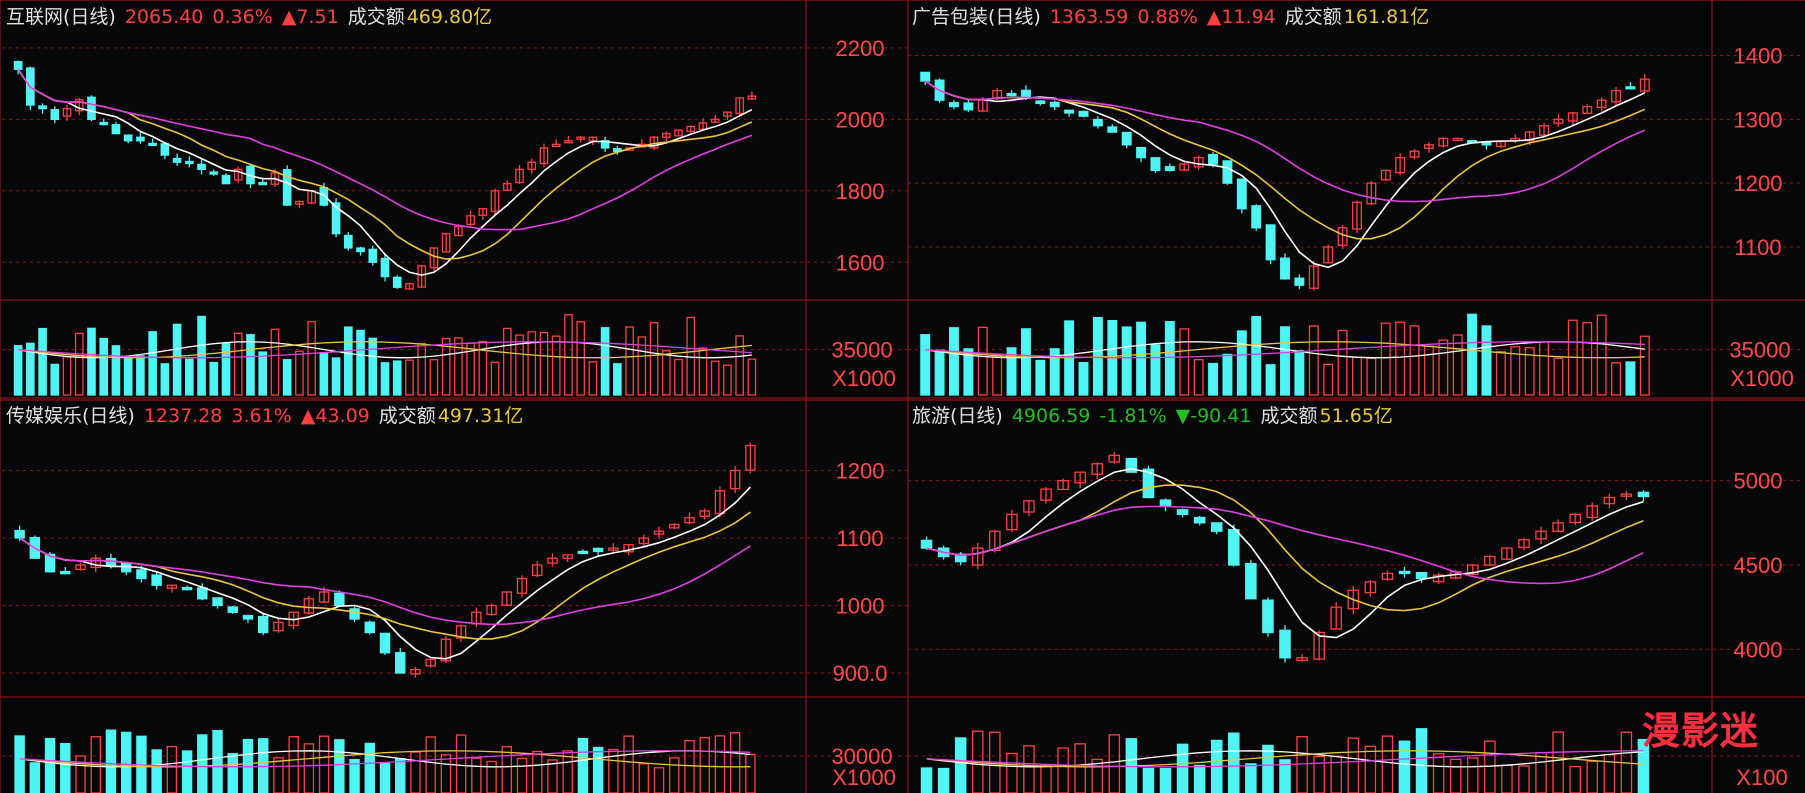 The image size is (1805, 793). Describe the element at coordinates (1289, 416) in the screenshot. I see `panel4-amt-label: 成交额` at that location.